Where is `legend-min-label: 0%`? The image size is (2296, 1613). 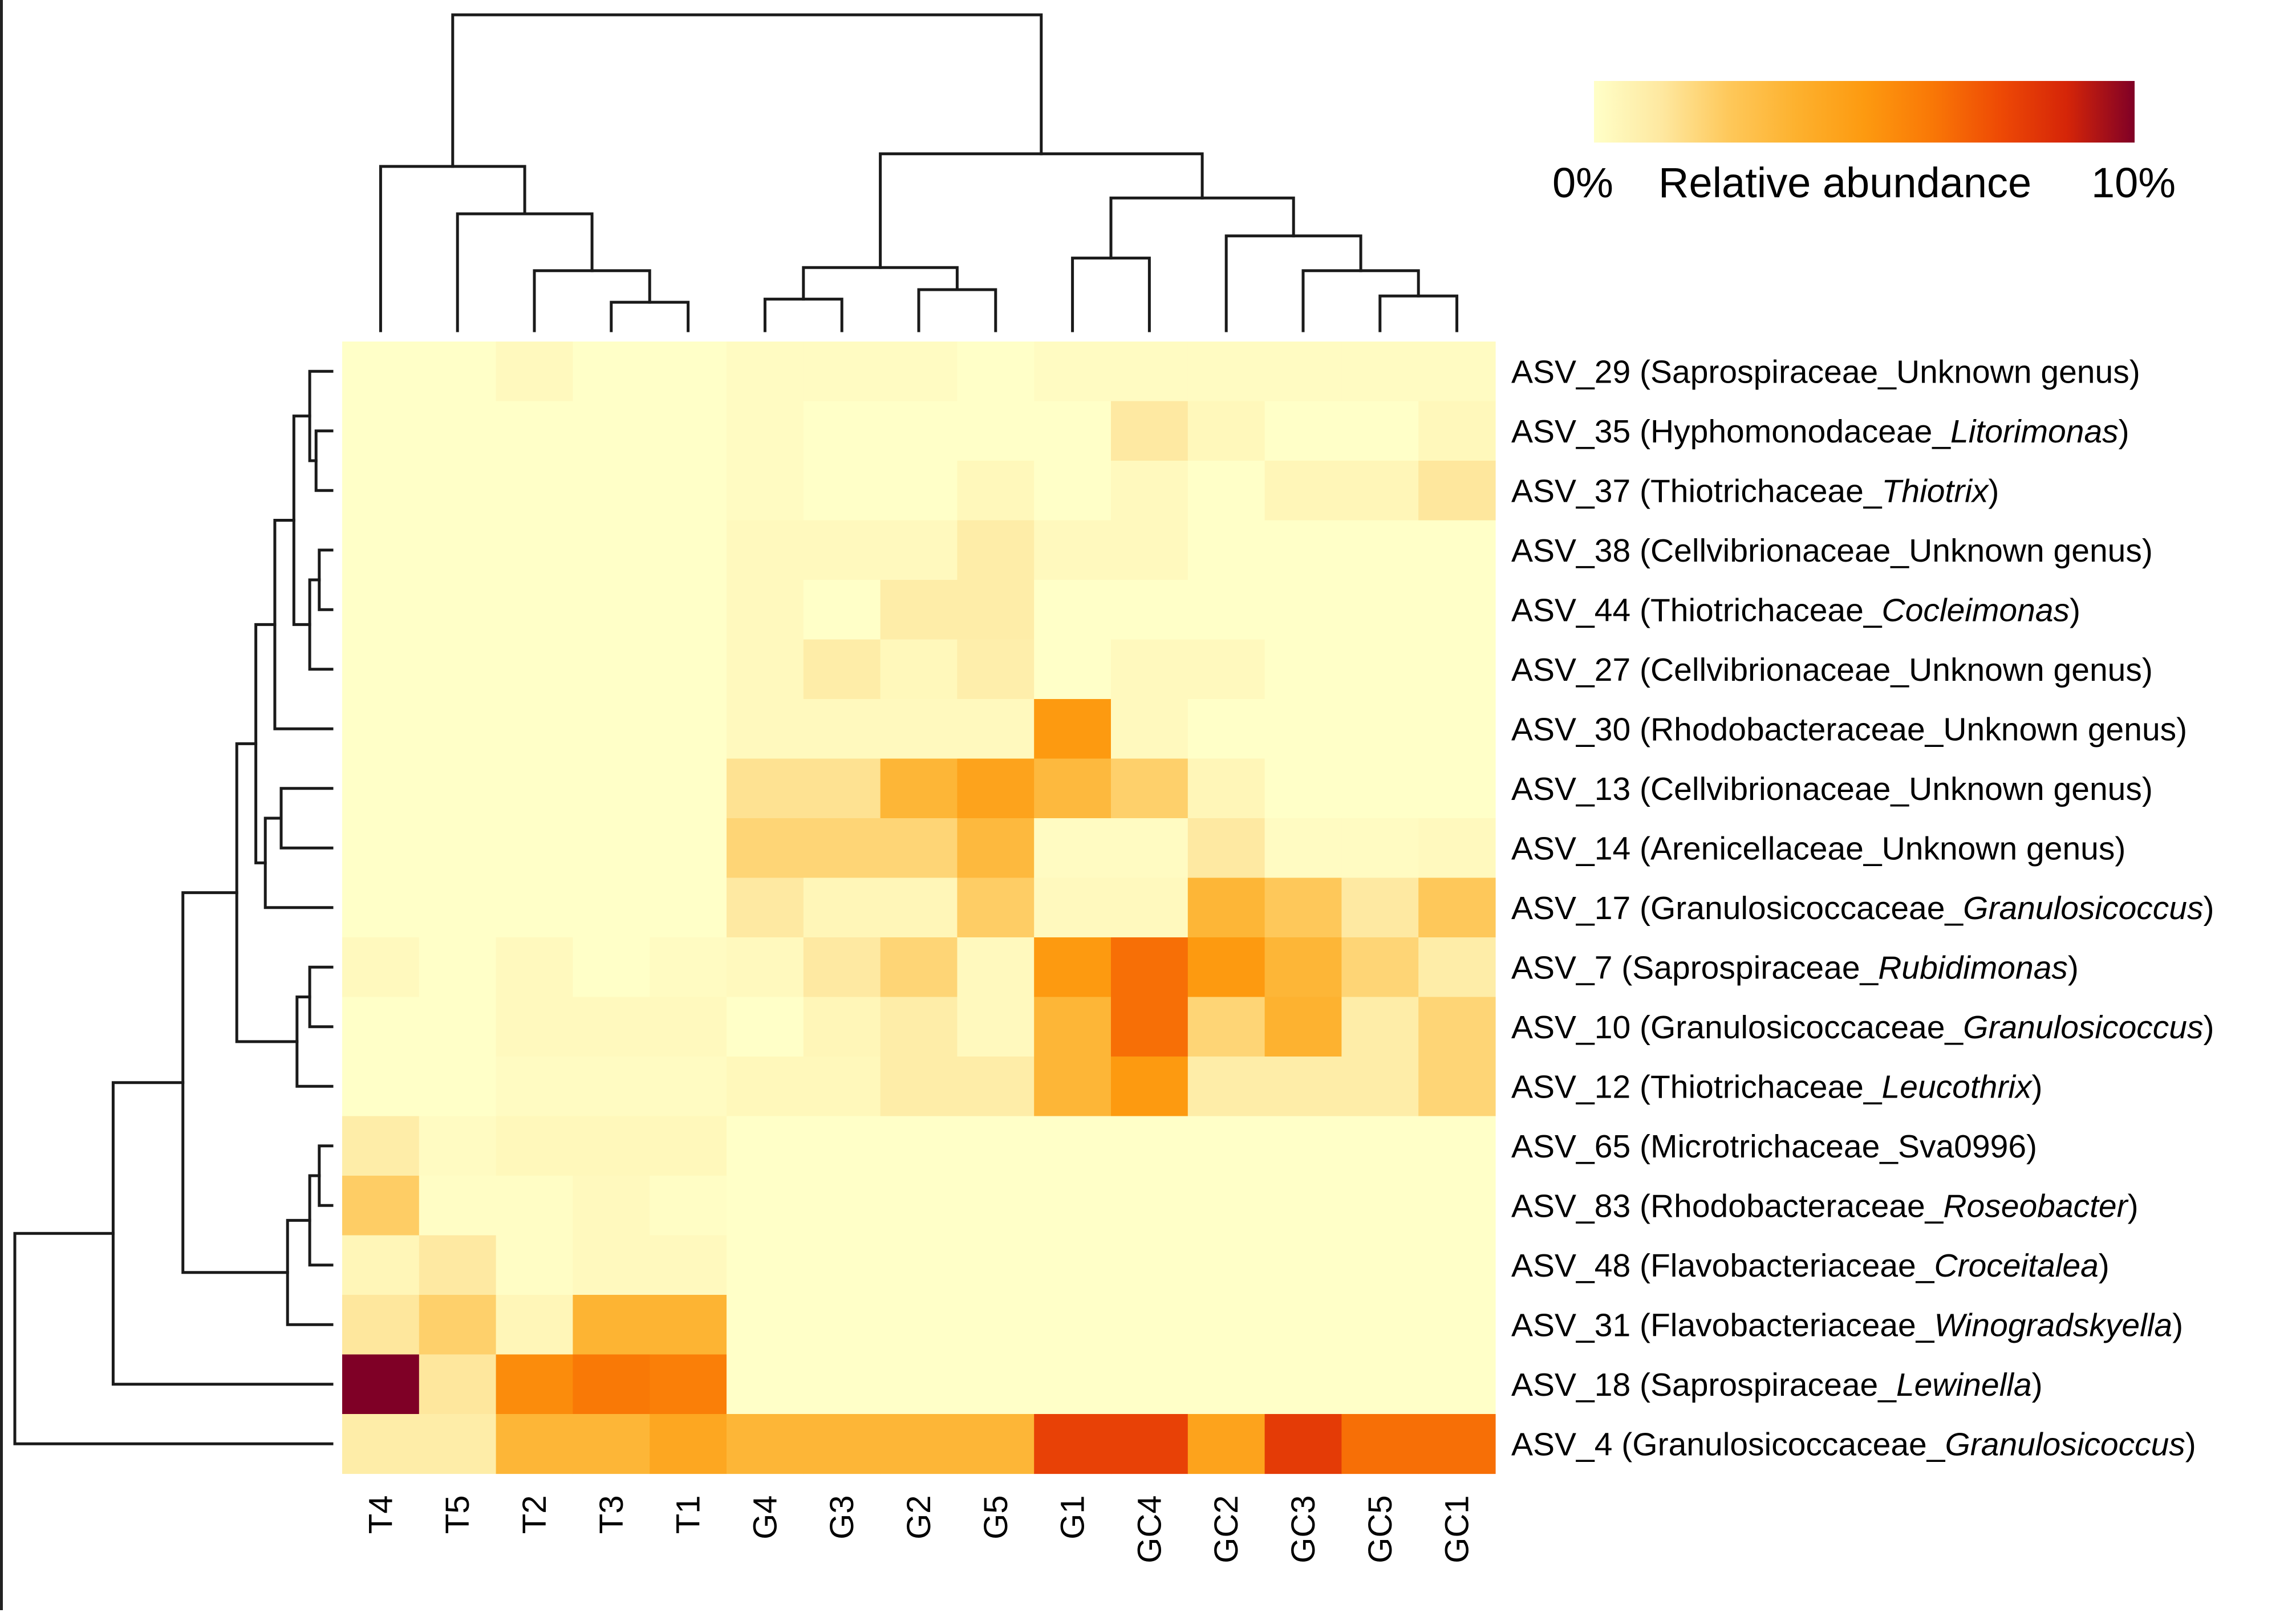
legend-min-label: 0% is located at coordinates (1583, 182).